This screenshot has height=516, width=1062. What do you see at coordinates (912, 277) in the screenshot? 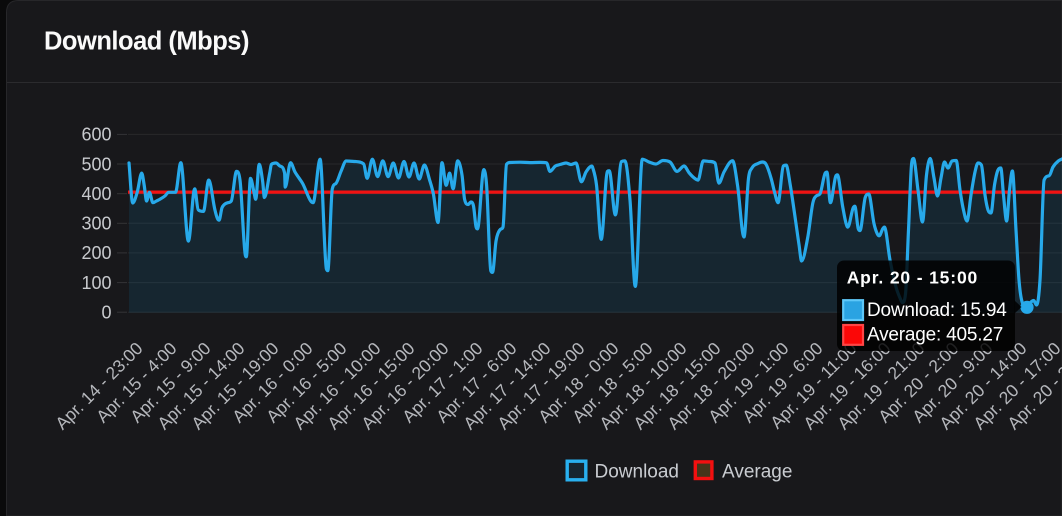
I see `svg-text: Apr. 20 - 15:00` at bounding box center [912, 277].